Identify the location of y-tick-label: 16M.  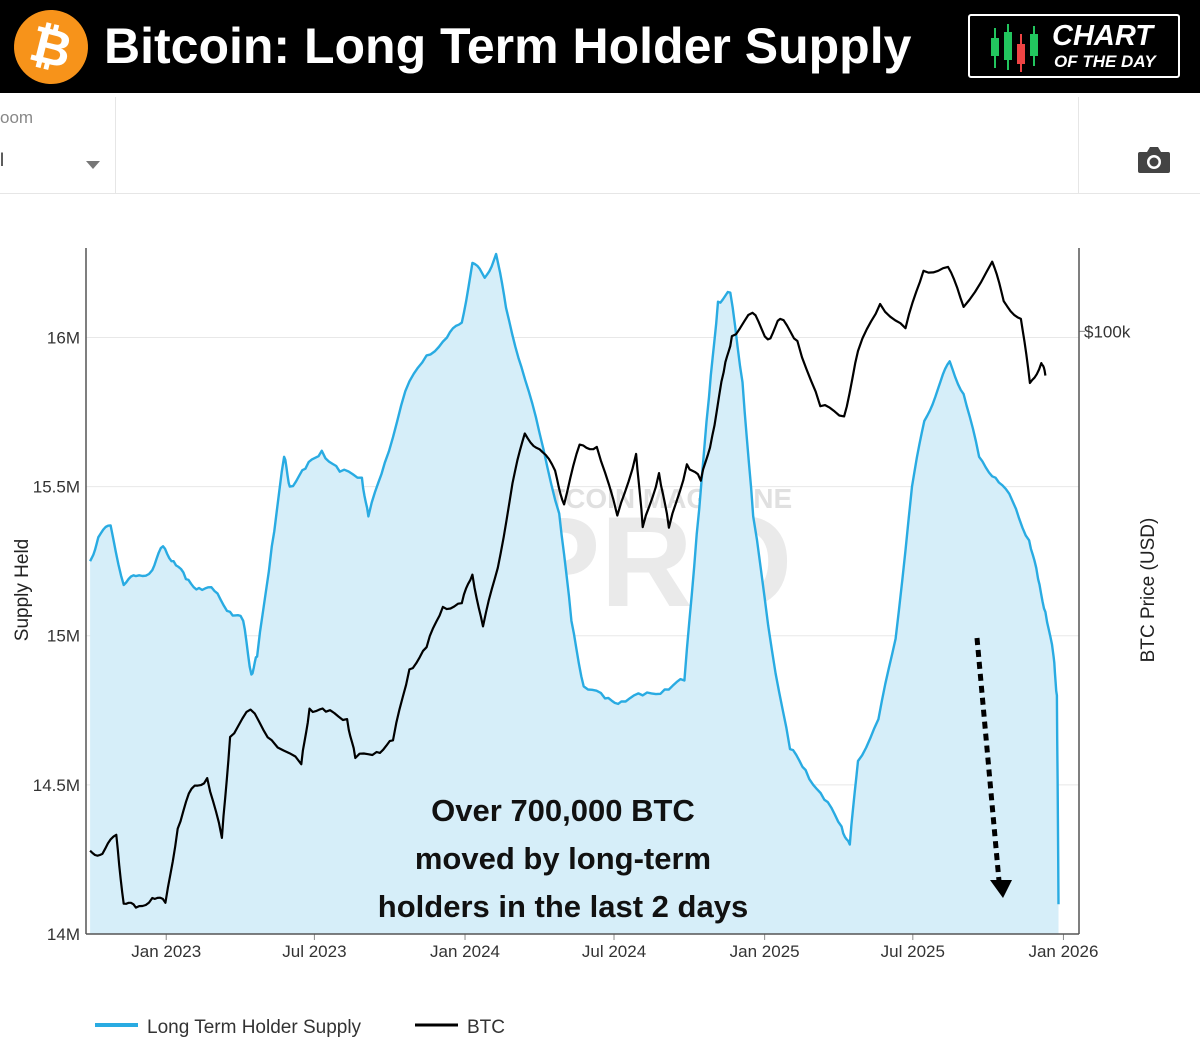
(63, 337).